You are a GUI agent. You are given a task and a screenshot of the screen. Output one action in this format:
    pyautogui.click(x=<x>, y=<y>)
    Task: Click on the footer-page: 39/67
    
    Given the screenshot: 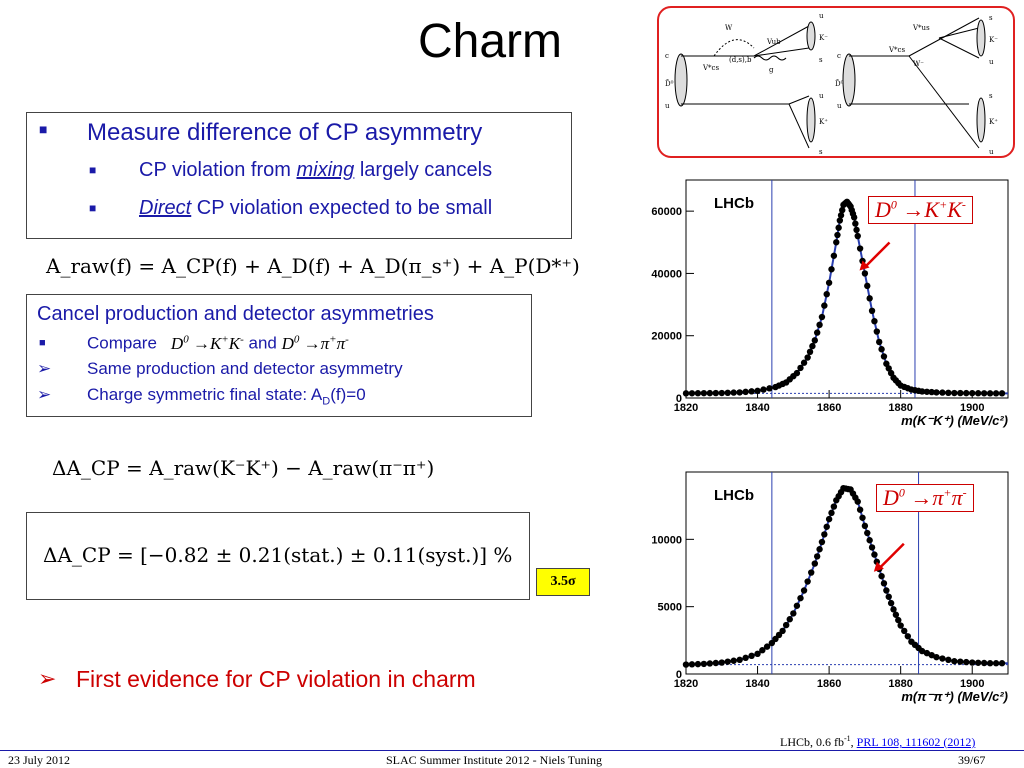 What is the action you would take?
    pyautogui.click(x=972, y=760)
    